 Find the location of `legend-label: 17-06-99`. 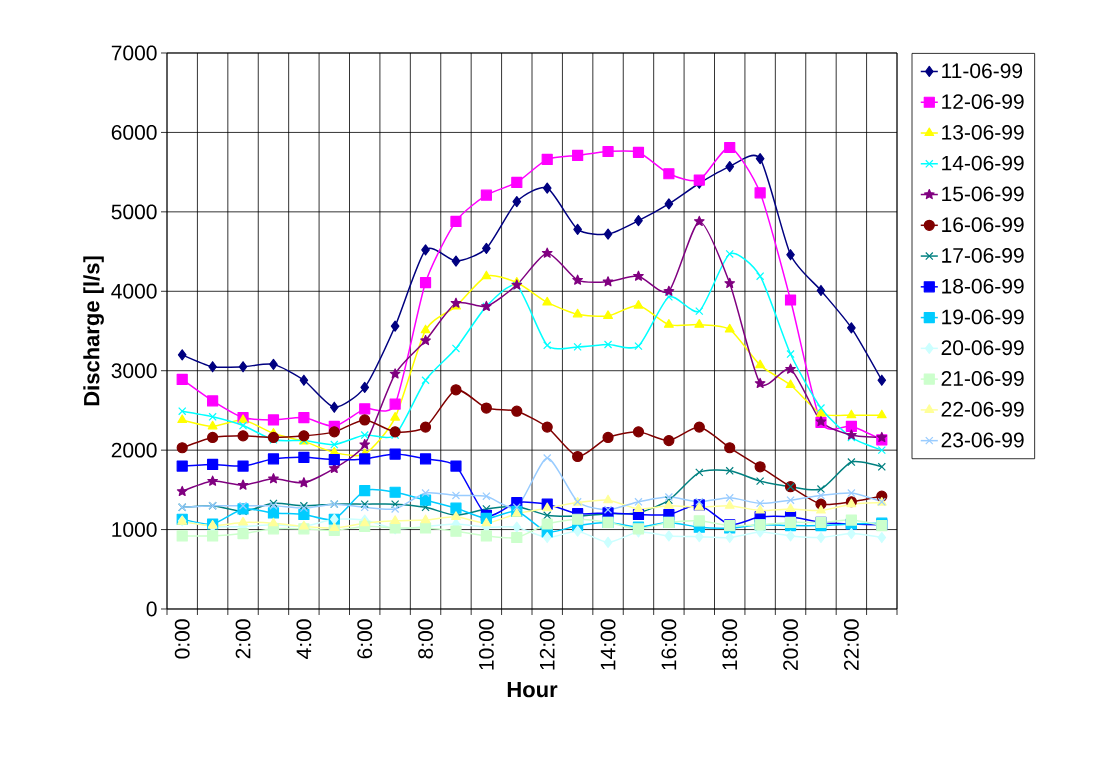

legend-label: 17-06-99 is located at coordinates (983, 255).